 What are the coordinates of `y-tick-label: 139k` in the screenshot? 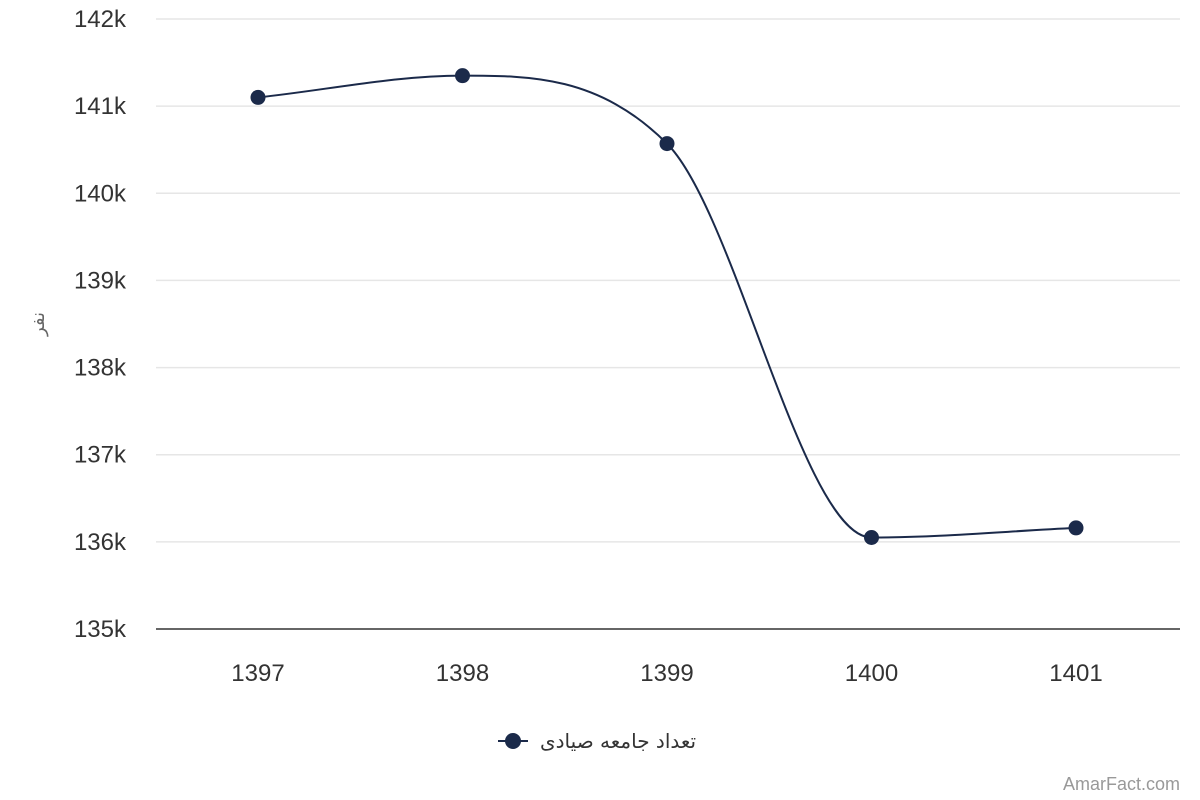 It's located at (100, 280).